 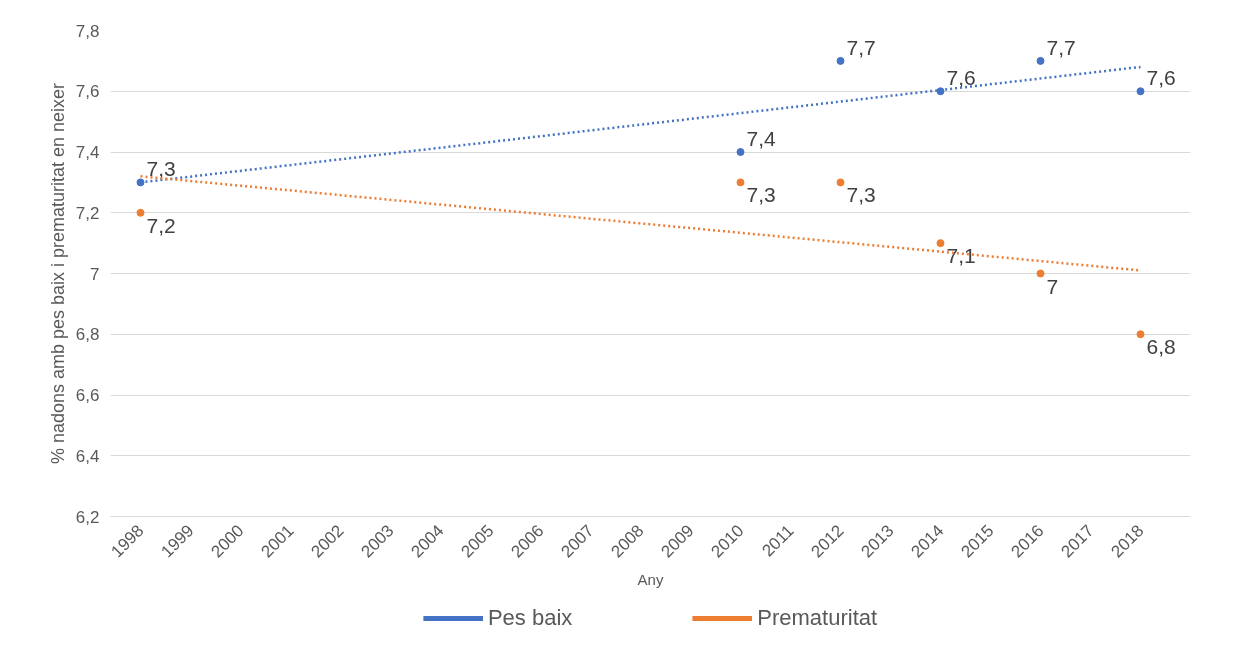 What do you see at coordinates (57, 273) in the screenshot?
I see `y-axis-title: % nadons amb pes baix i prematuritat en neixer` at bounding box center [57, 273].